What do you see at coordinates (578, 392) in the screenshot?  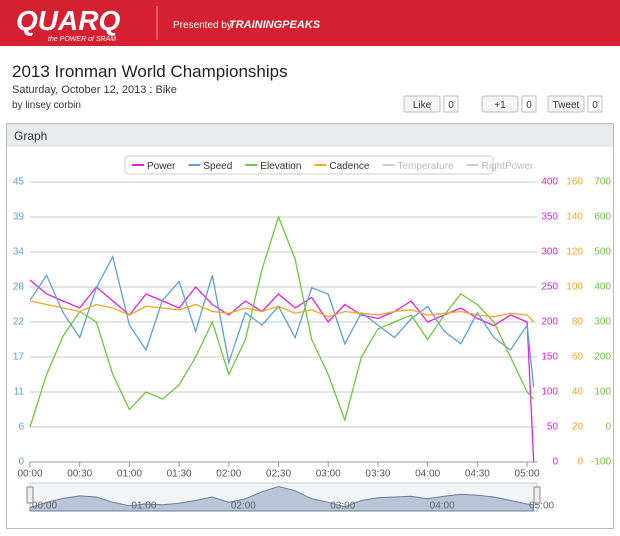 I see `y-tick-label: 40` at bounding box center [578, 392].